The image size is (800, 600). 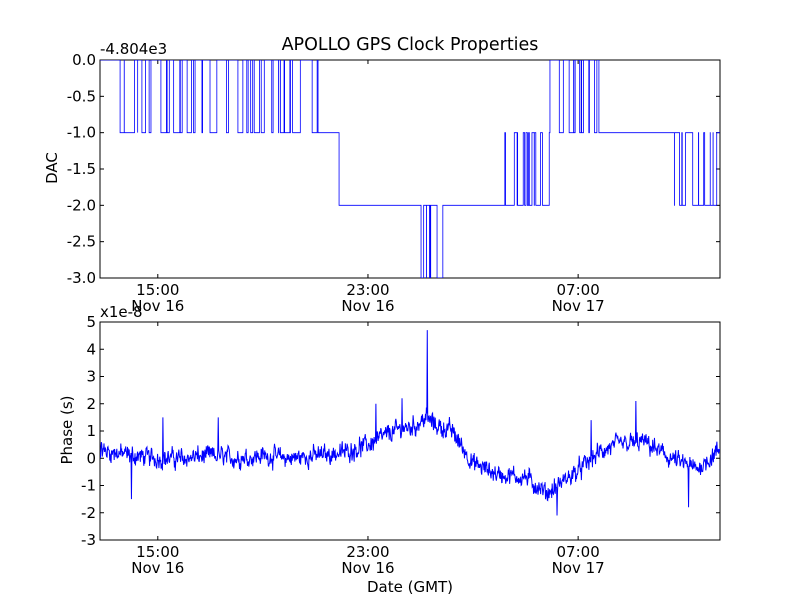 I want to click on y-tick-label: -1.0, so click(x=81, y=133).